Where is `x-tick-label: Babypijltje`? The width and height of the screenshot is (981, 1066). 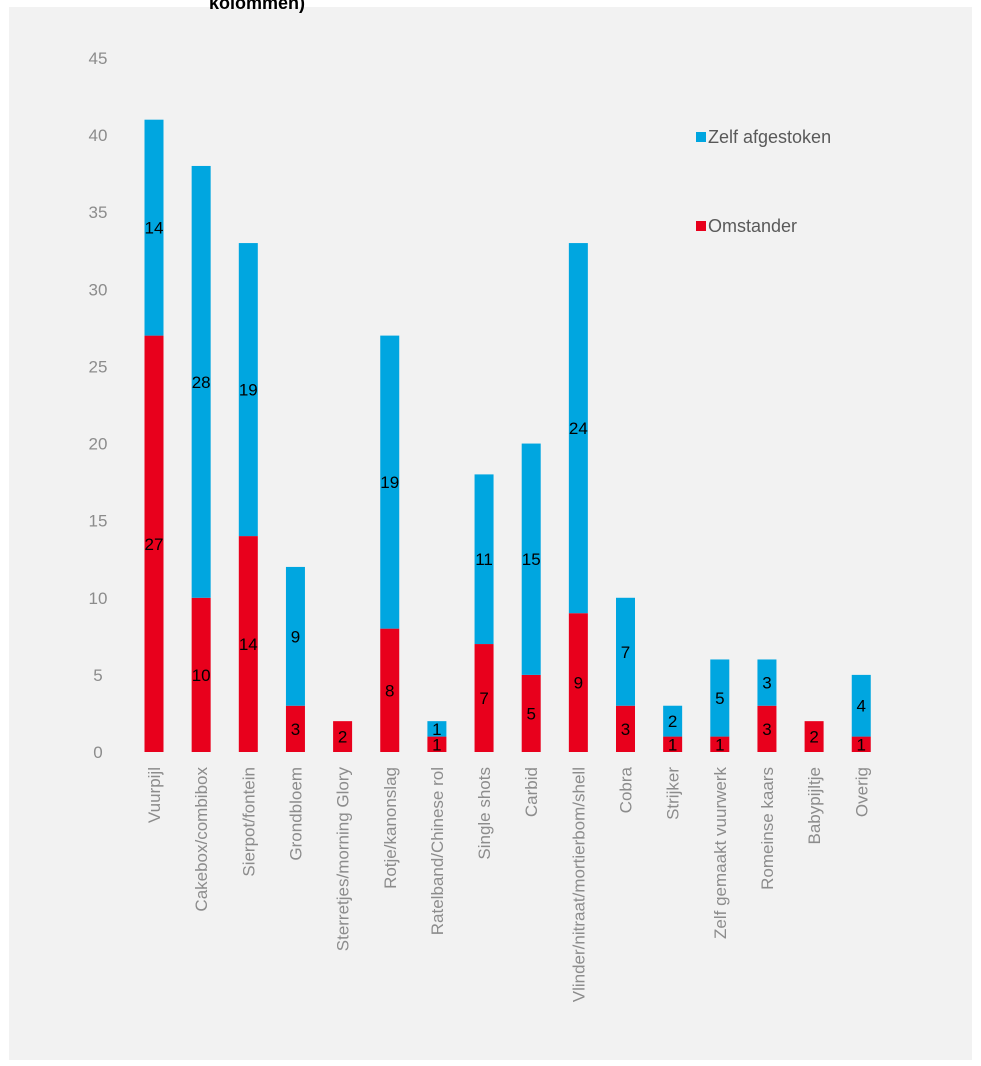
x-tick-label: Babypijltje is located at coordinates (814, 806).